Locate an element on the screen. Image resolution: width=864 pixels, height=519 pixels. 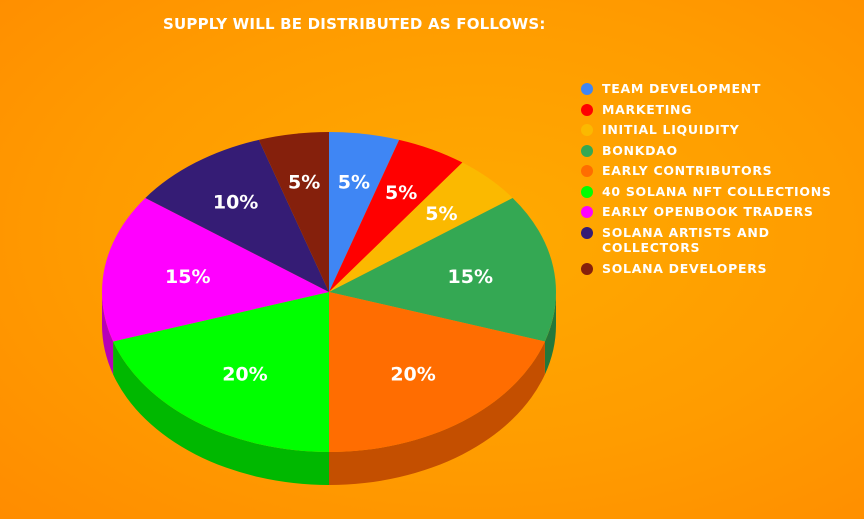
slice-label-solana-developers: 5% is located at coordinates (304, 182).